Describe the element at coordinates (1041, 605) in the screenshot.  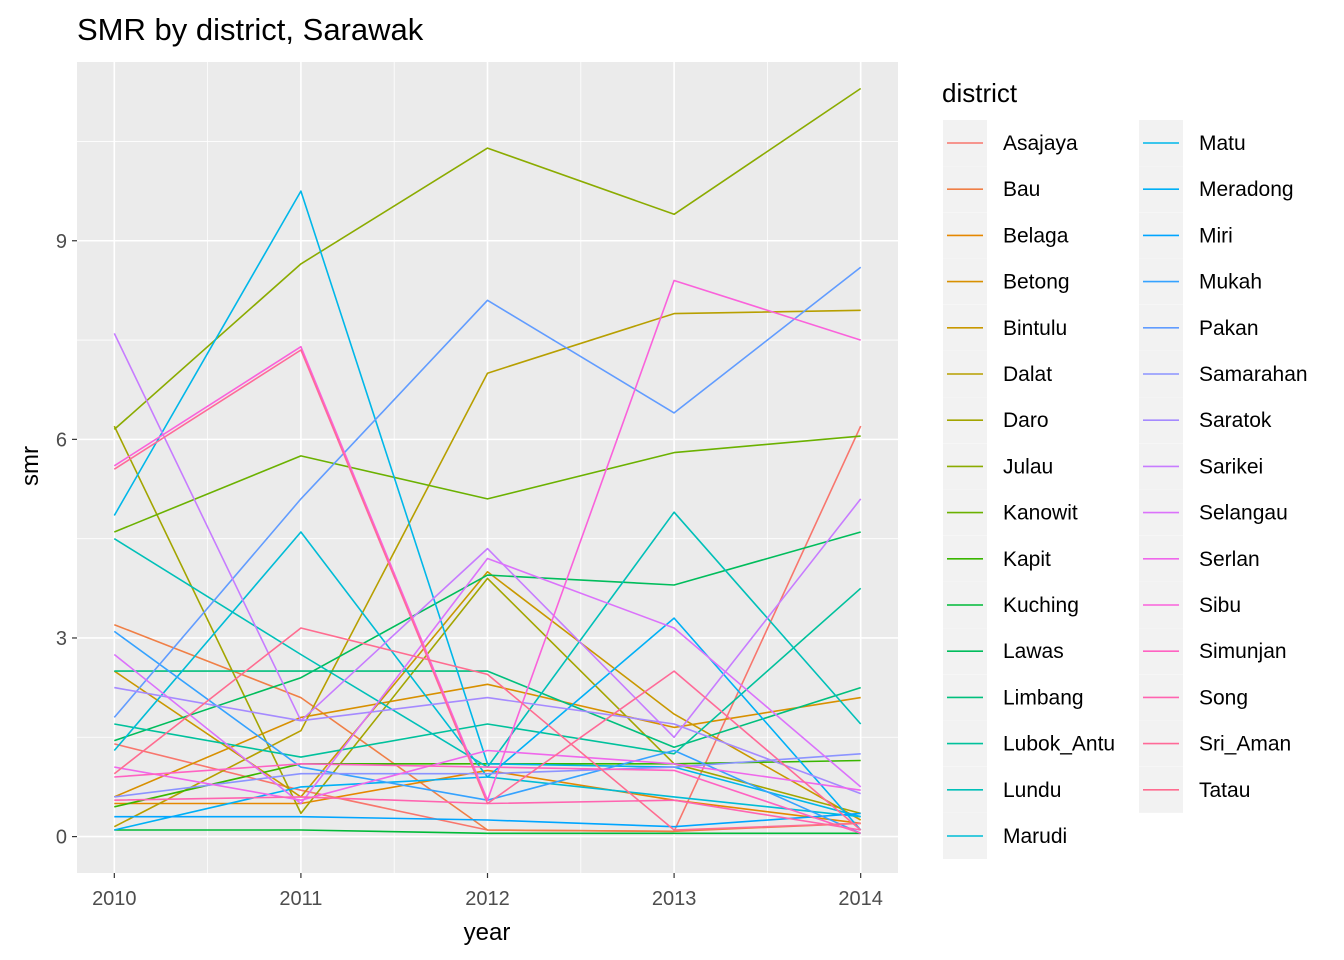
I see `legend-label: Kuching` at that location.